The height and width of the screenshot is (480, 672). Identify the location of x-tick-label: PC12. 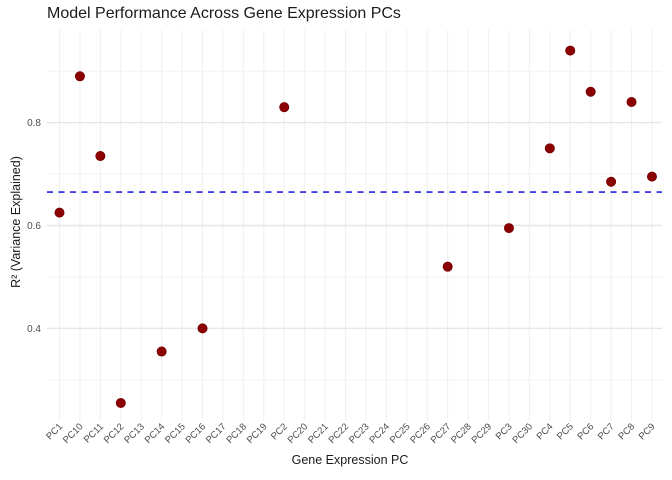
(114, 433).